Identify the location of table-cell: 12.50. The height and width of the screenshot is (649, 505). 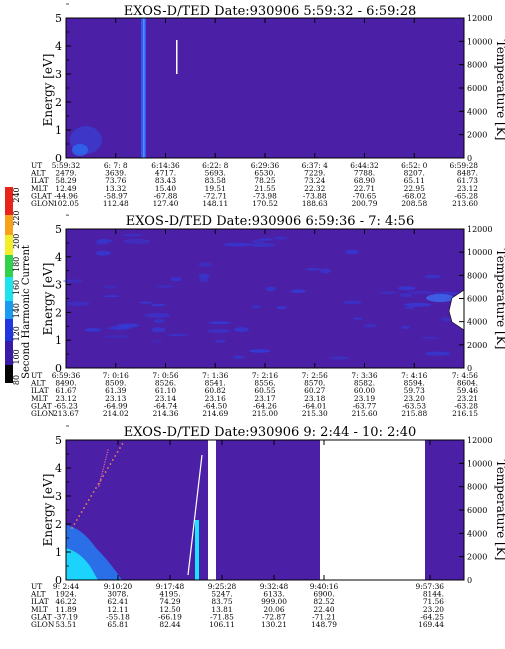
(169, 609).